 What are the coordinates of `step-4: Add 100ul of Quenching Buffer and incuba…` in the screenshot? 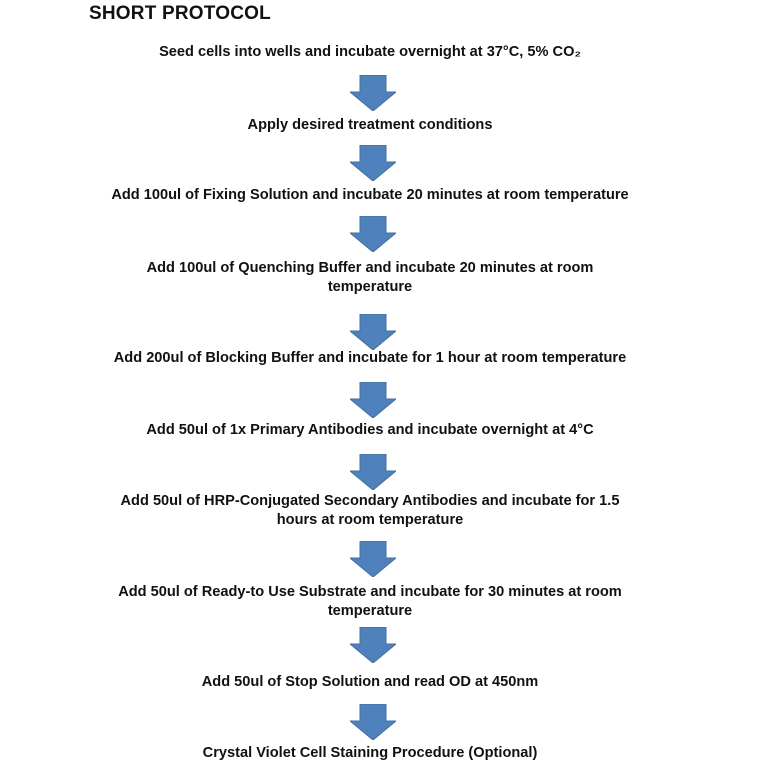 It's located at (370, 277).